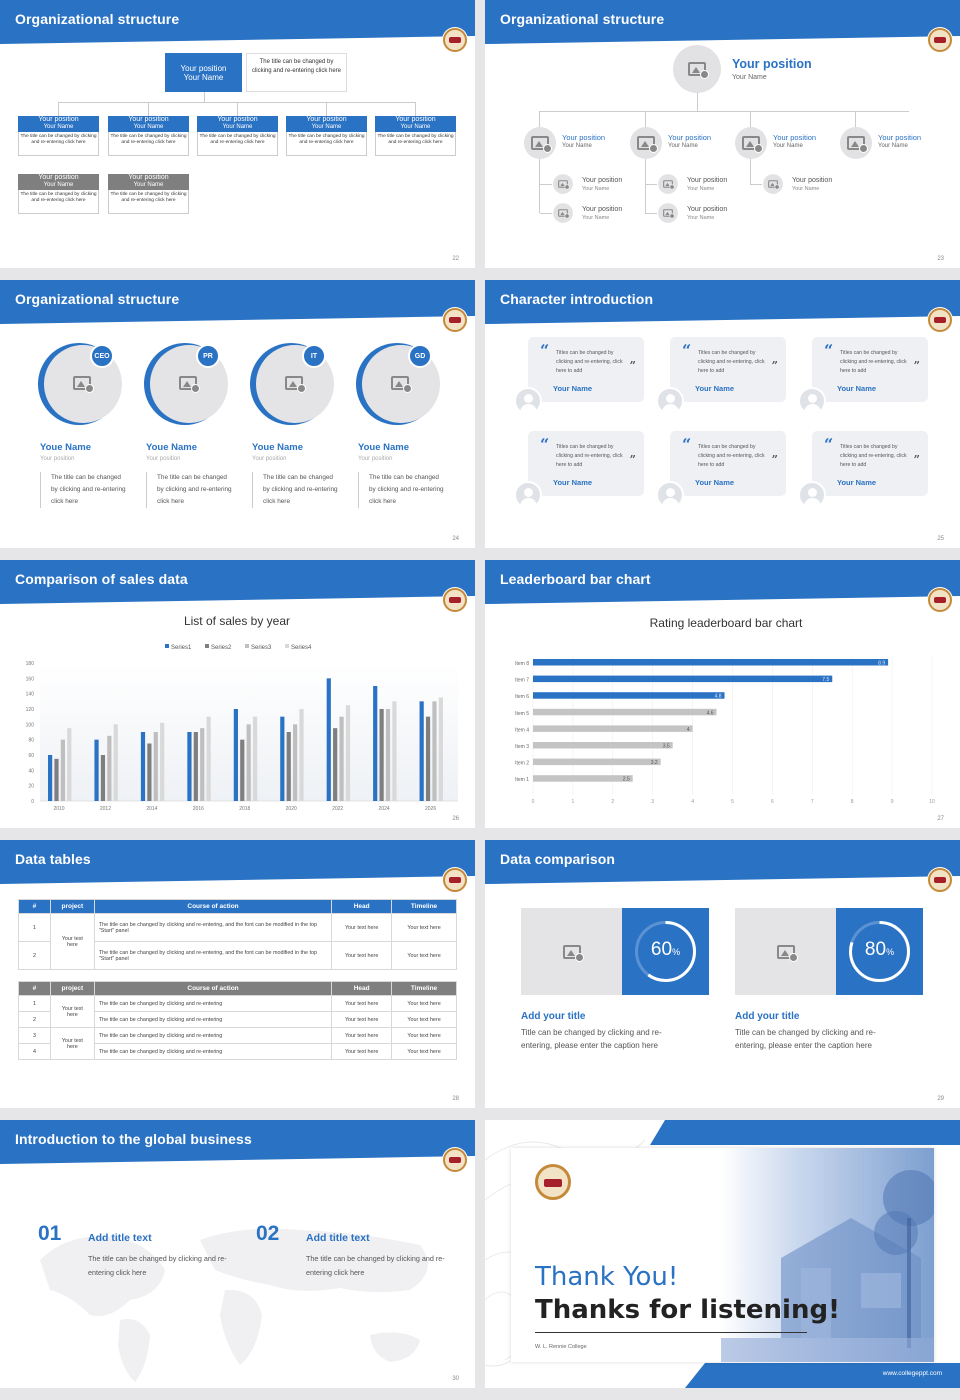 Image resolution: width=960 pixels, height=1400 pixels. Describe the element at coordinates (34, 988) in the screenshot. I see `col-header: #` at that location.